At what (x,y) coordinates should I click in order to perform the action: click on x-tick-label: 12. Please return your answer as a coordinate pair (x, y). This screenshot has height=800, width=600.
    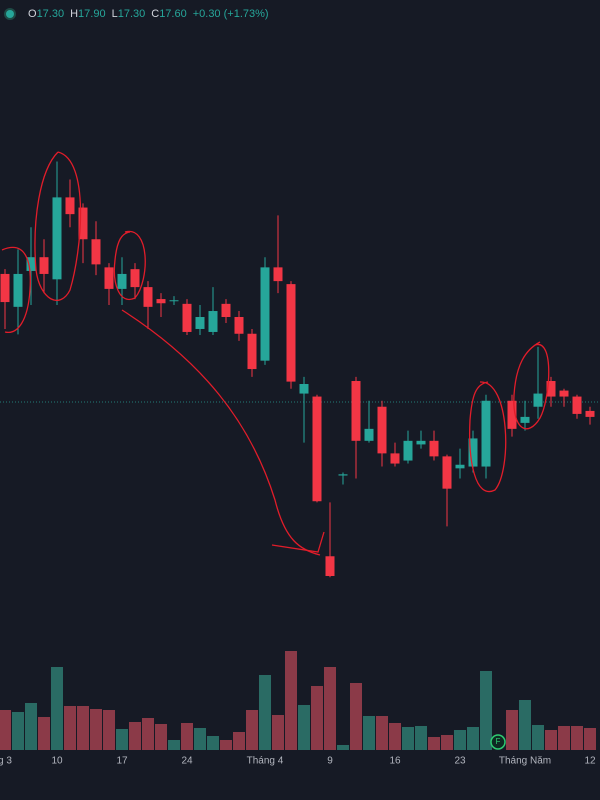
    Looking at the image, I should click on (590, 761).